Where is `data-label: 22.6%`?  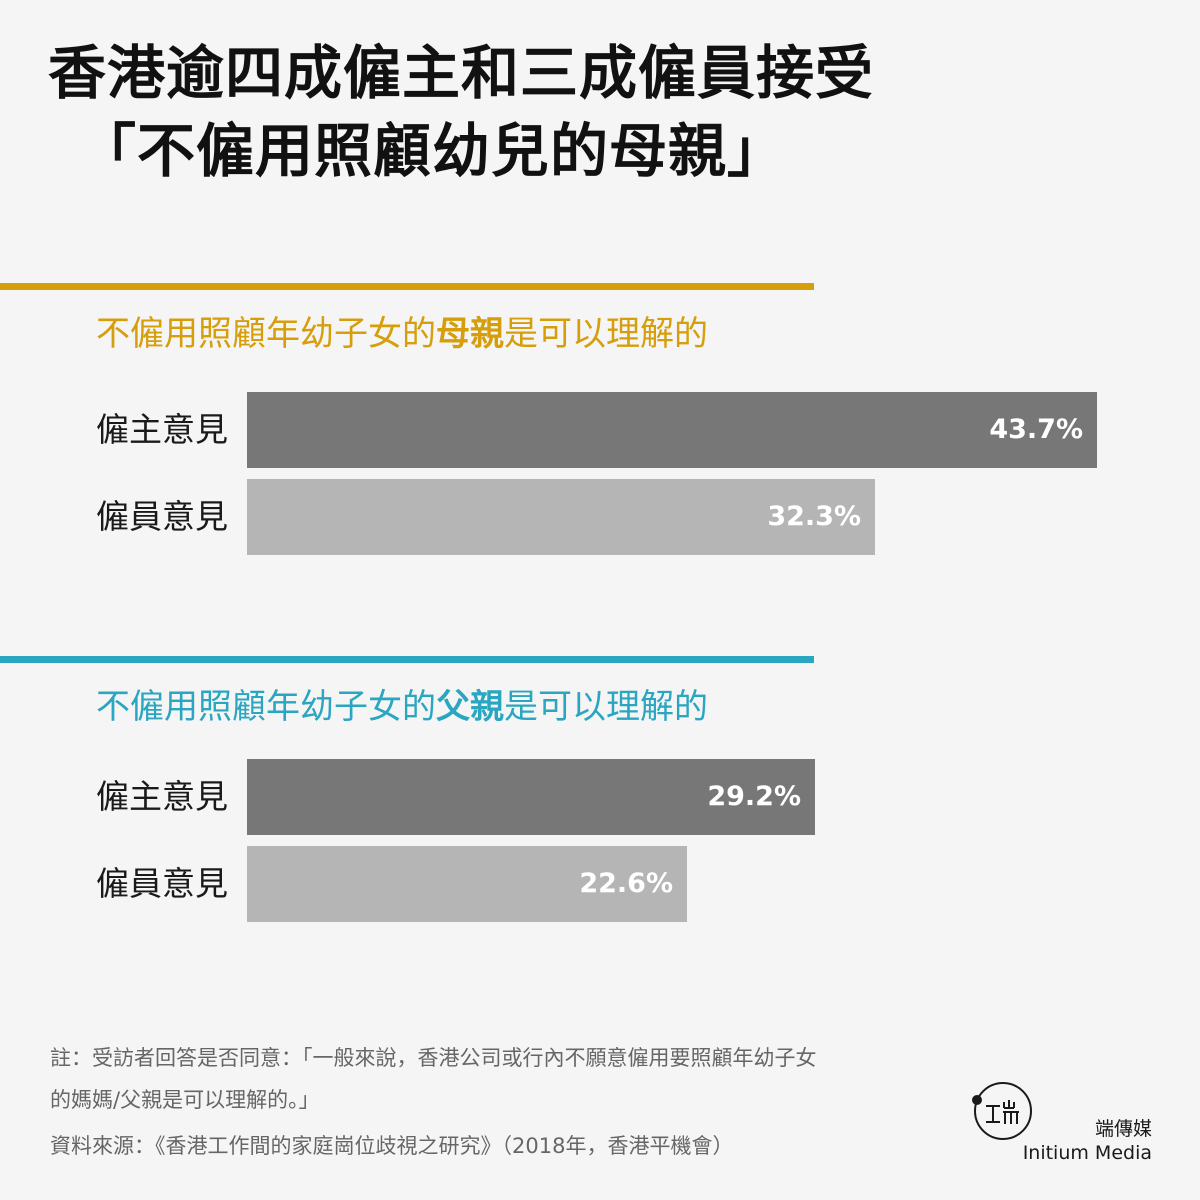
data-label: 22.6% is located at coordinates (626, 883).